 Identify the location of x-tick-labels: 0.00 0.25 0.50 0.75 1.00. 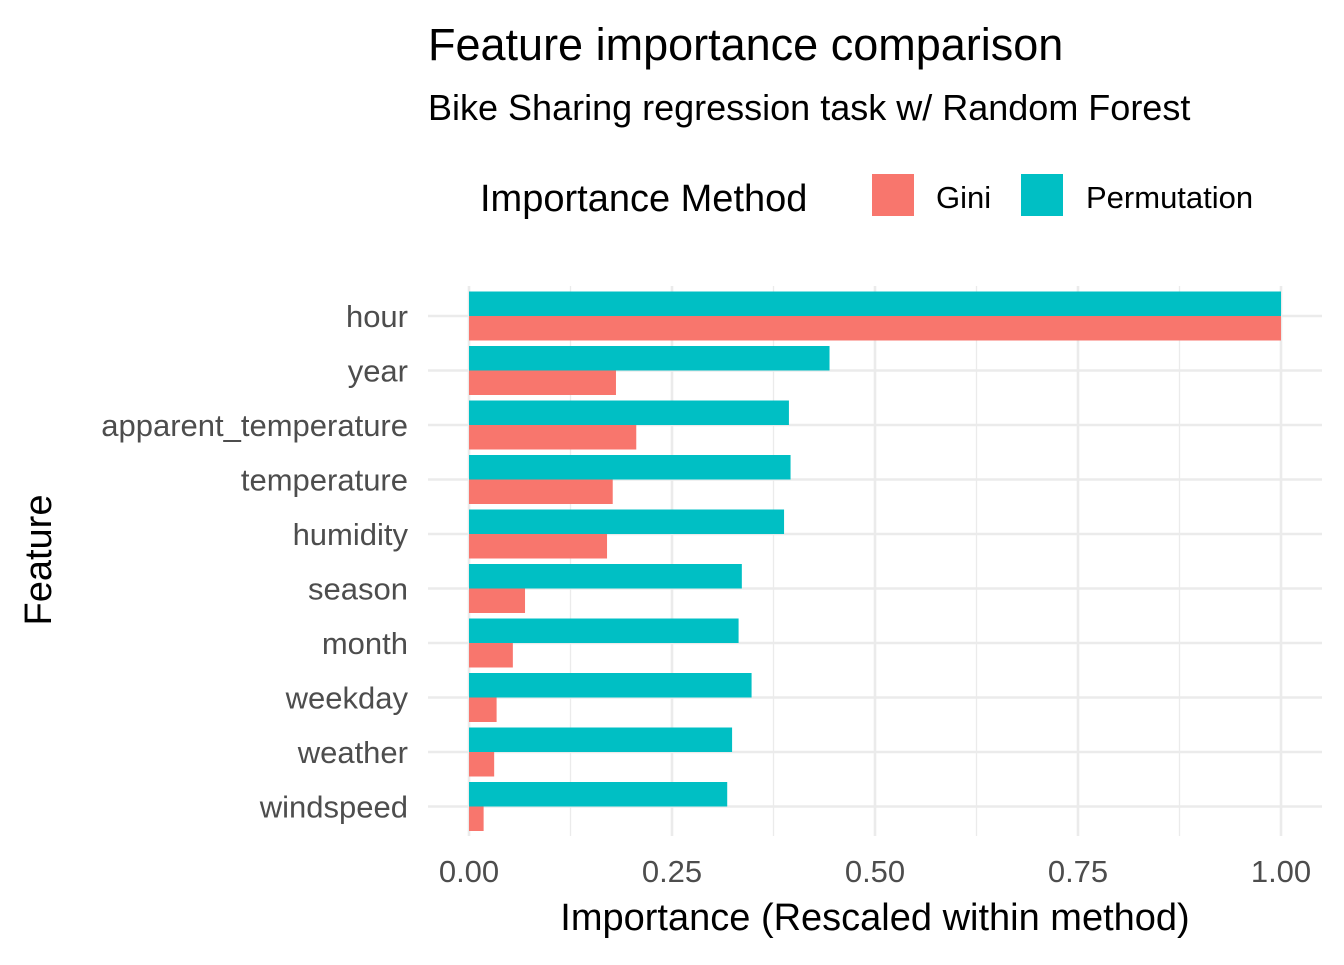
(875, 871).